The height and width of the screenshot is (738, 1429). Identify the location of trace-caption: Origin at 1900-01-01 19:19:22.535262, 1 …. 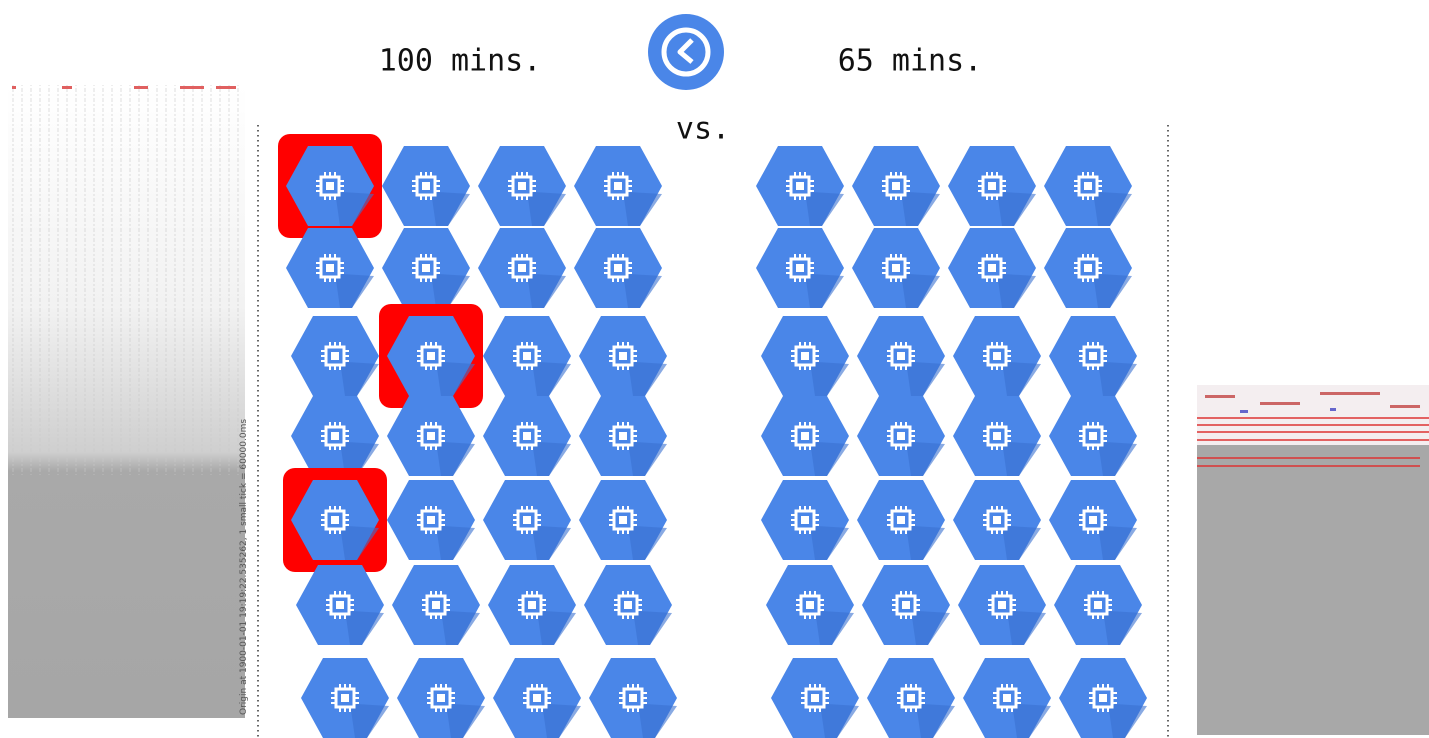
(244, 567).